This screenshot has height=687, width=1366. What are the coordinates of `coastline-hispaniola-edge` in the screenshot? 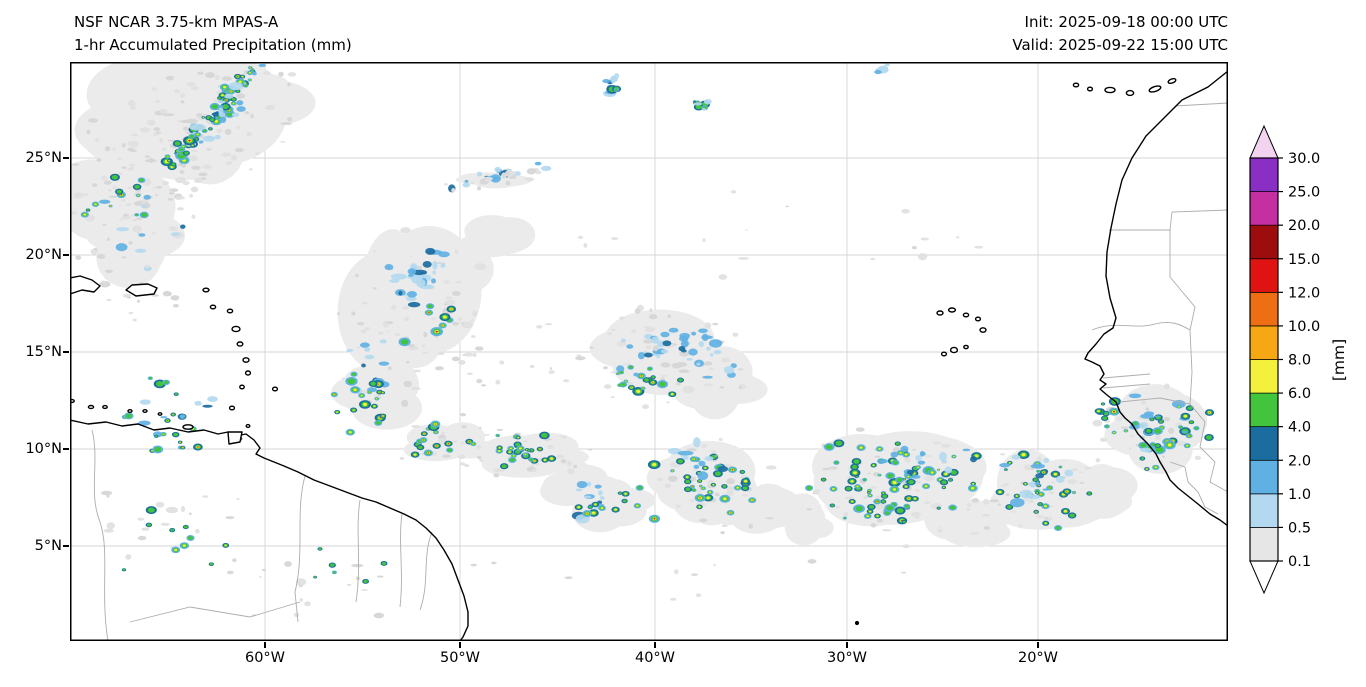 It's located at (85, 285).